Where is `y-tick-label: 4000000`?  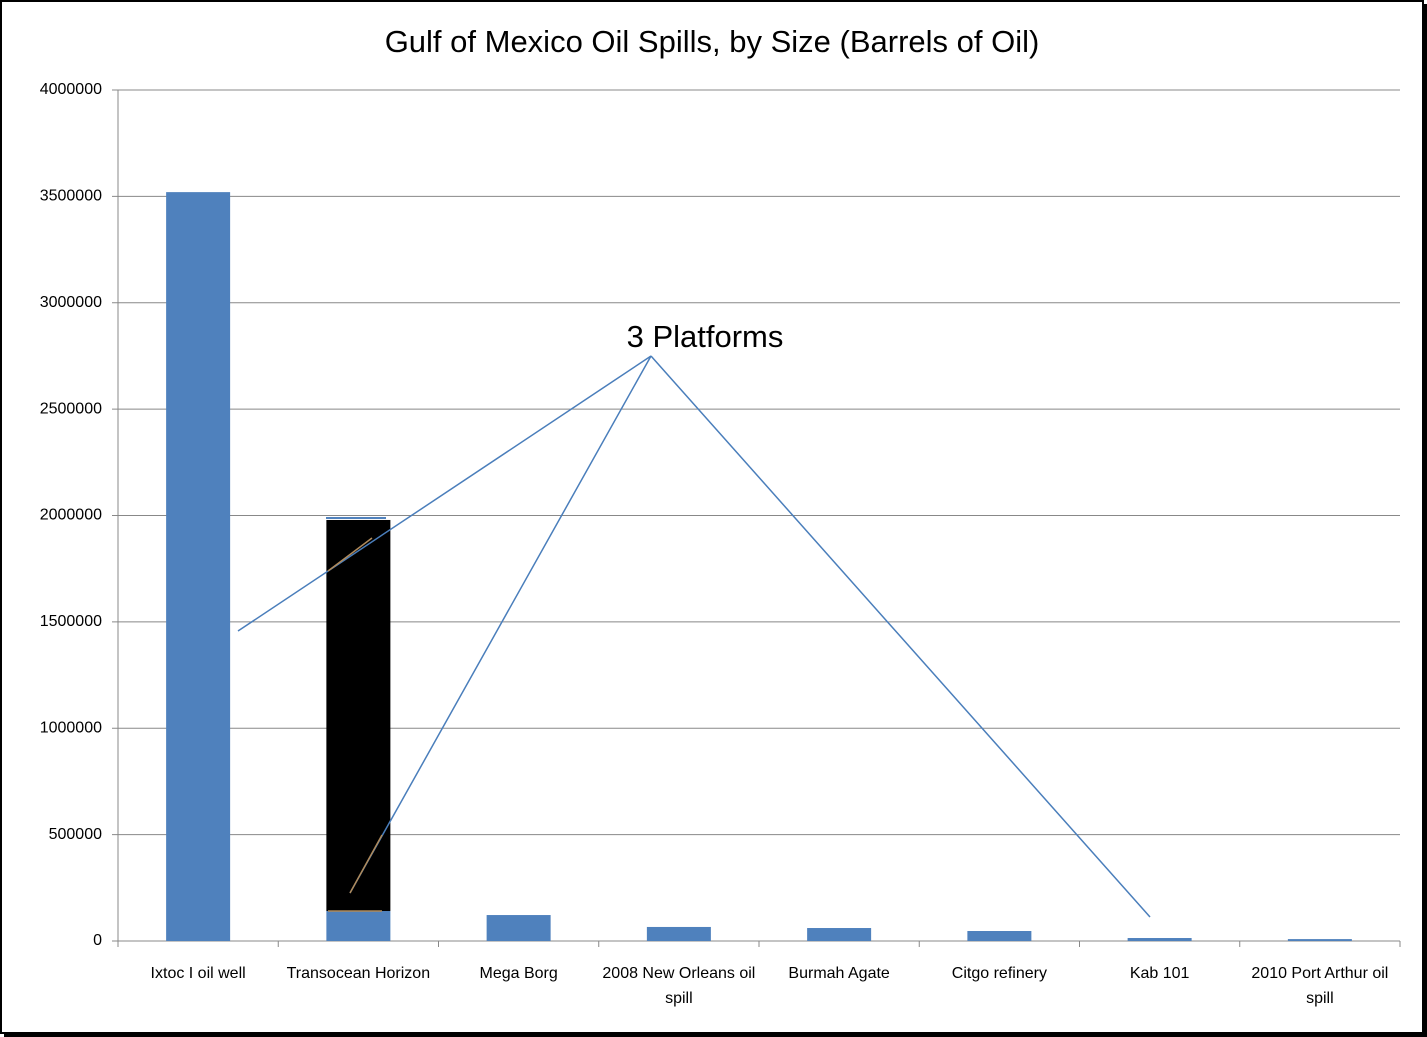 y-tick-label: 4000000 is located at coordinates (71, 89).